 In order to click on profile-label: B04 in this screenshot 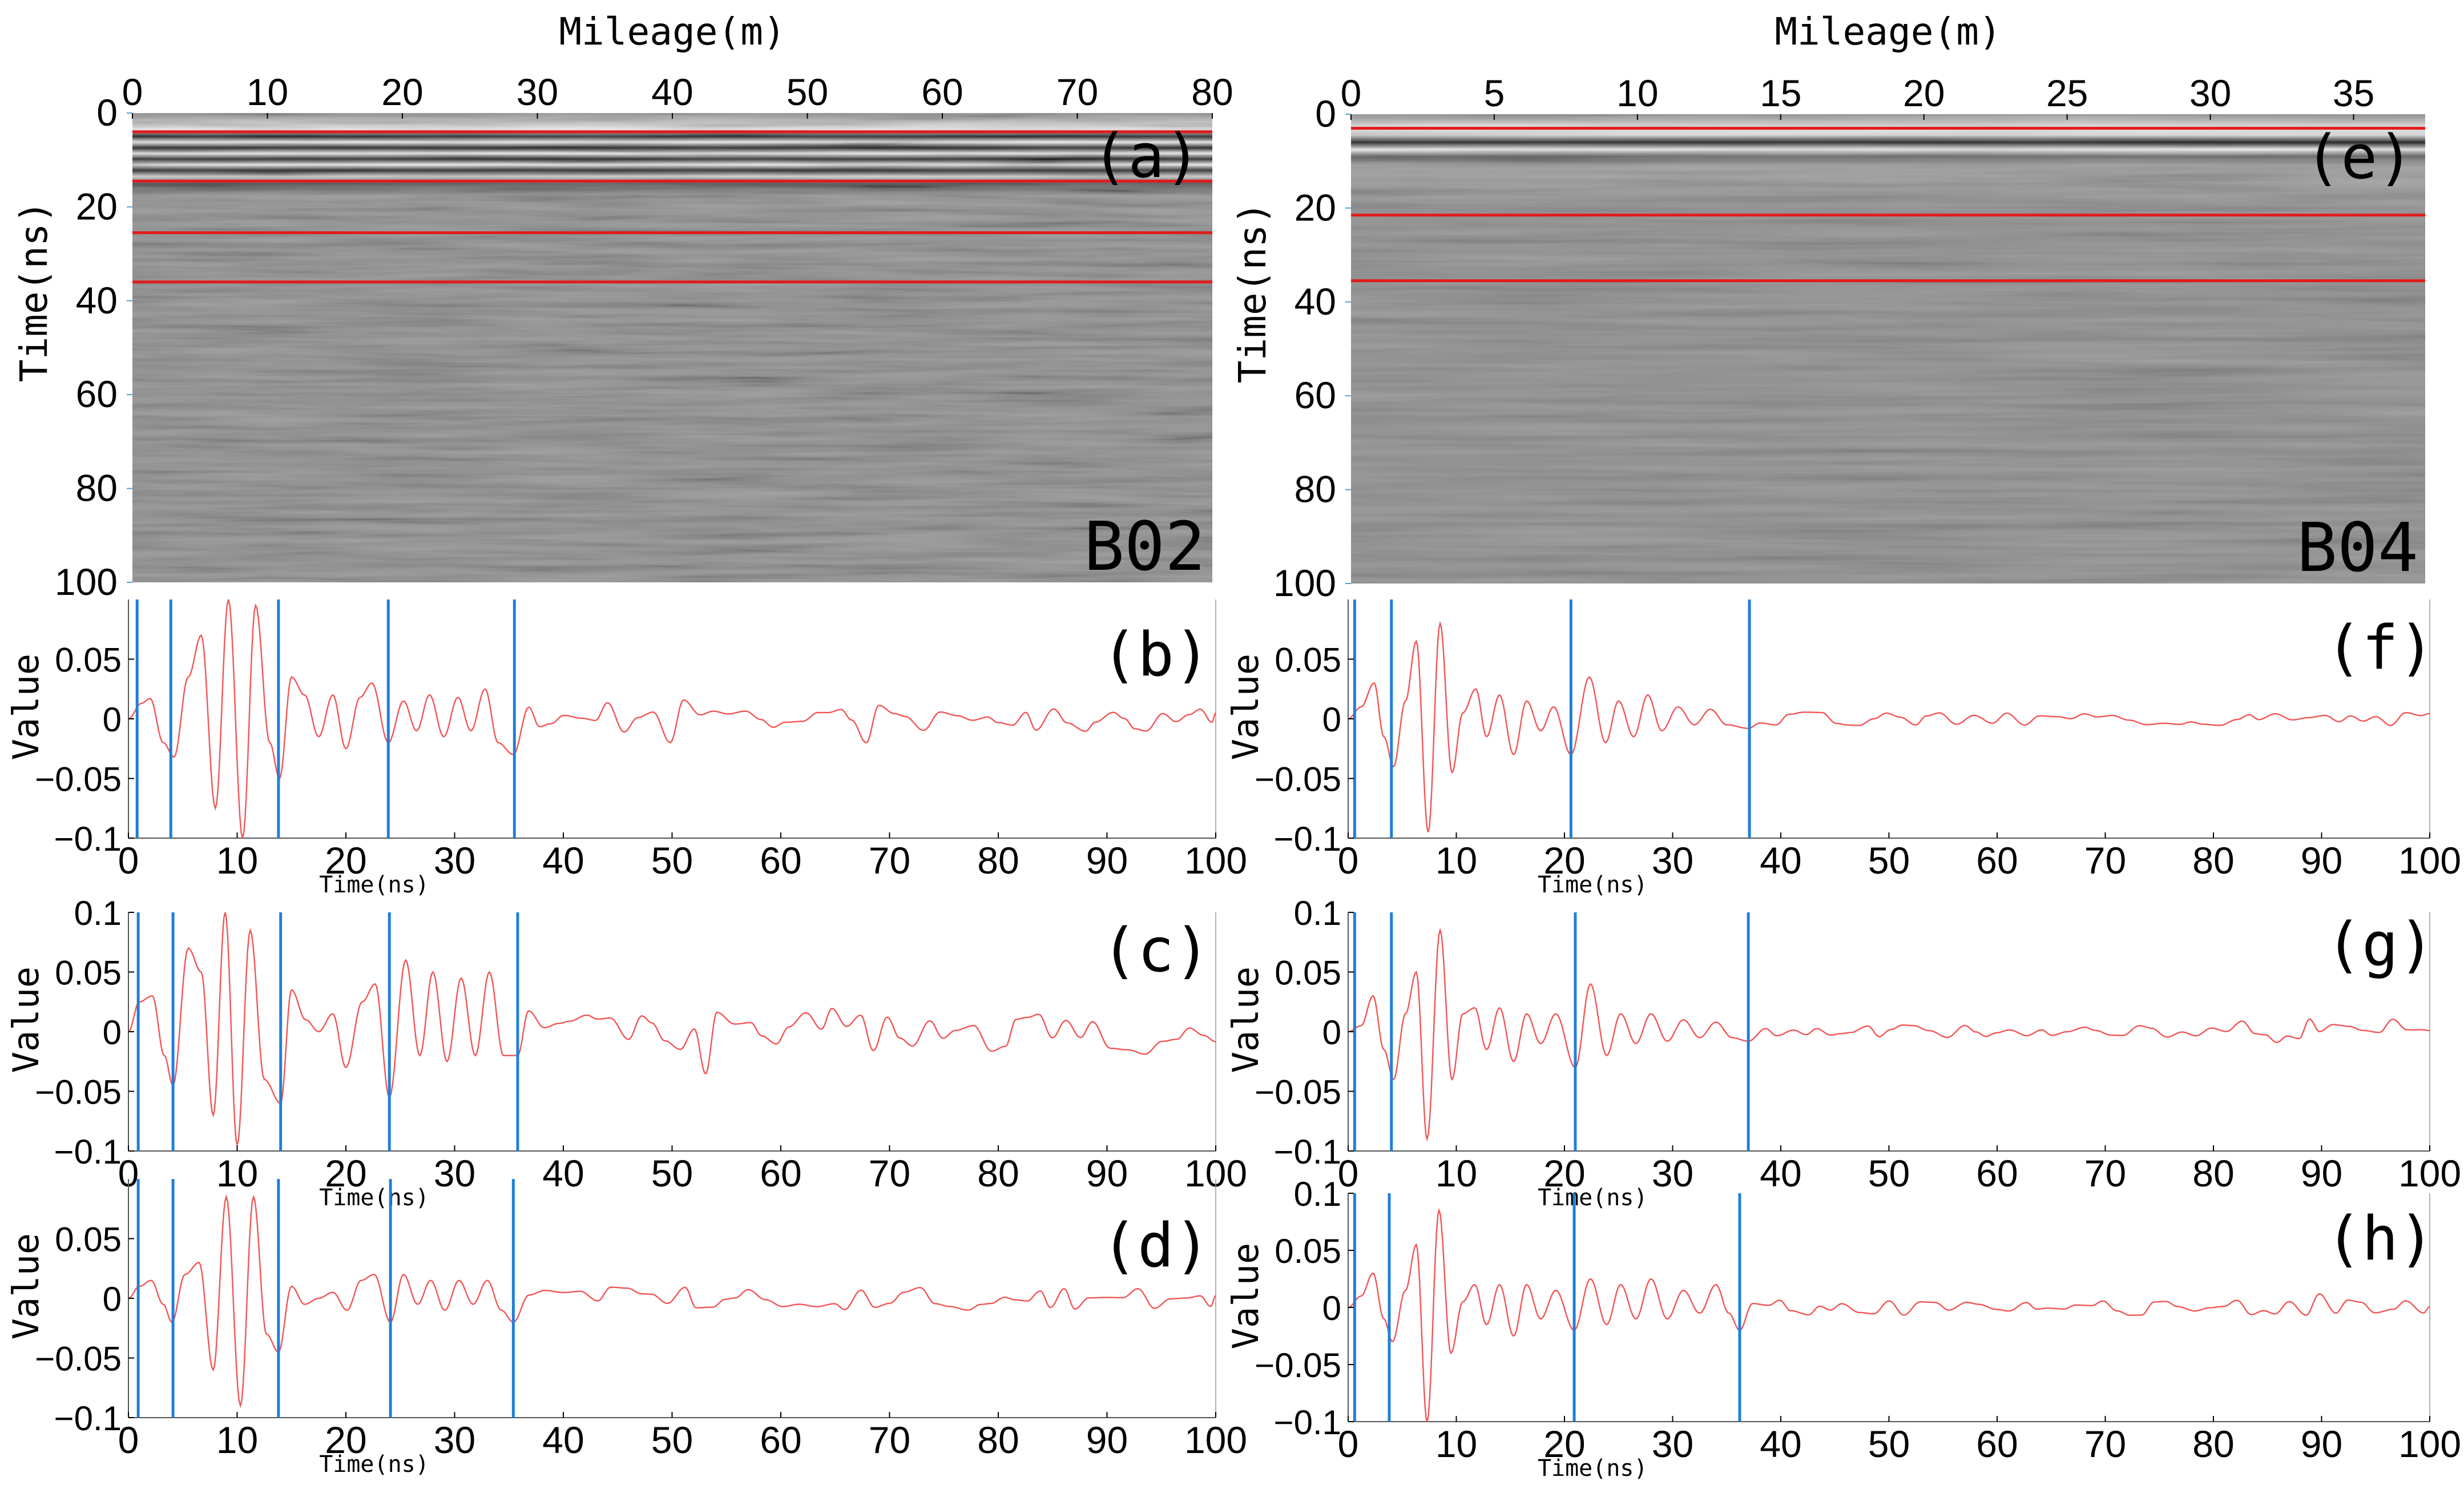, I will do `click(2357, 547)`.